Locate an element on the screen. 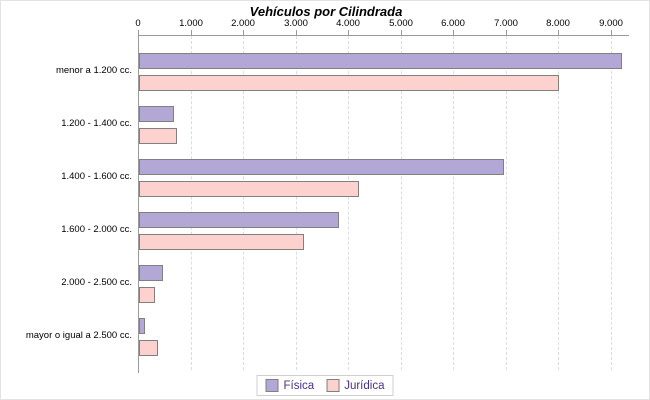 The width and height of the screenshot is (650, 400). legend-entry: Jurídica is located at coordinates (355, 385).